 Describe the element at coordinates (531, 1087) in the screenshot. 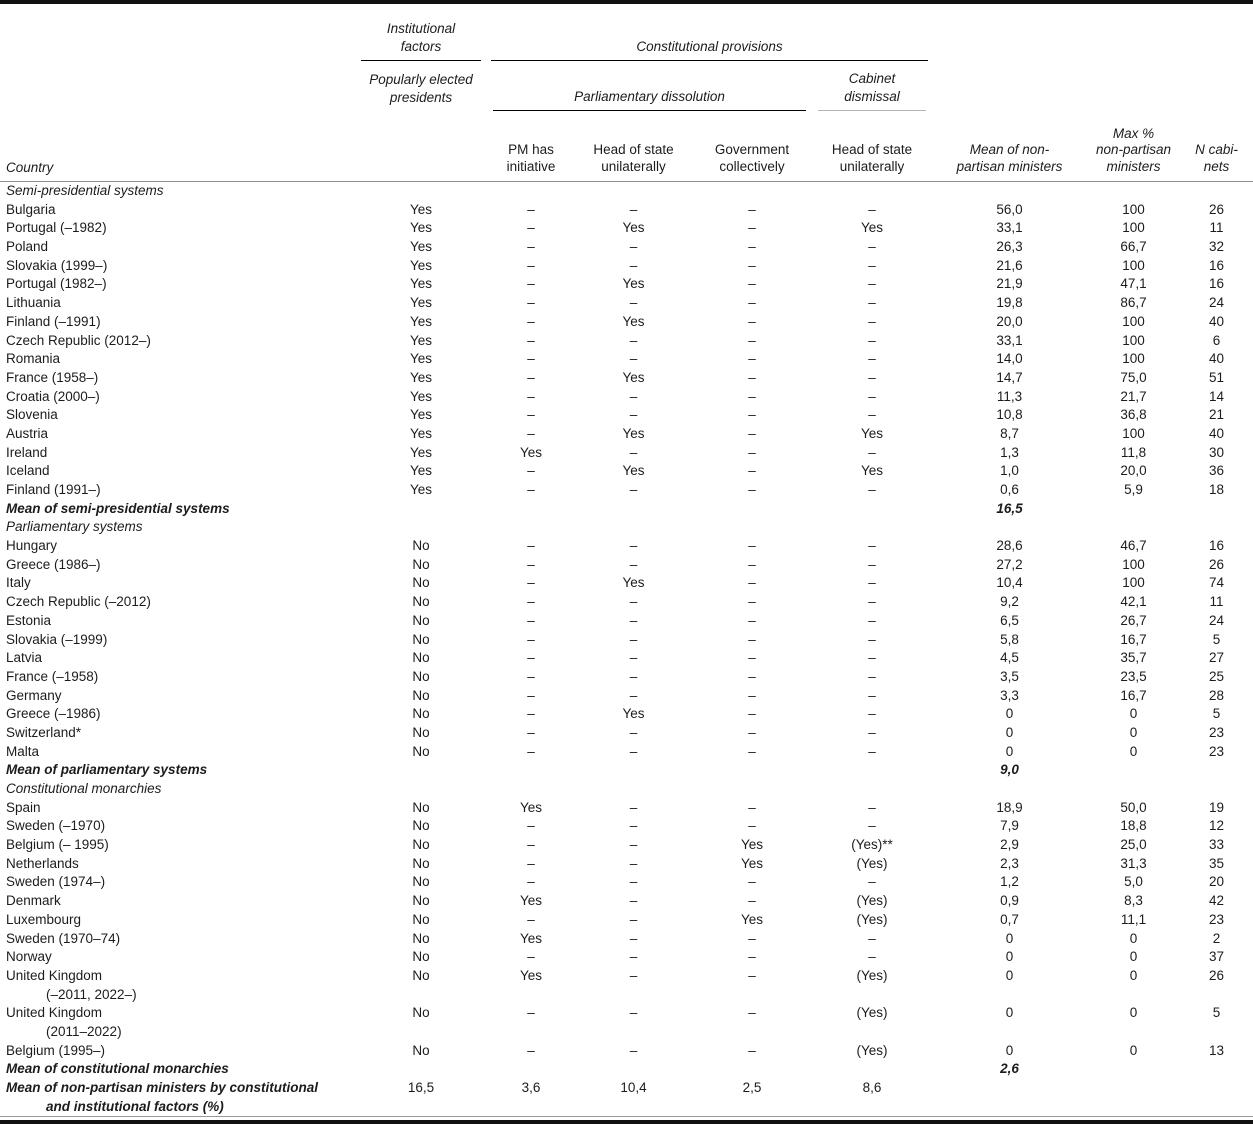

I see `footer-value: 3,6` at that location.